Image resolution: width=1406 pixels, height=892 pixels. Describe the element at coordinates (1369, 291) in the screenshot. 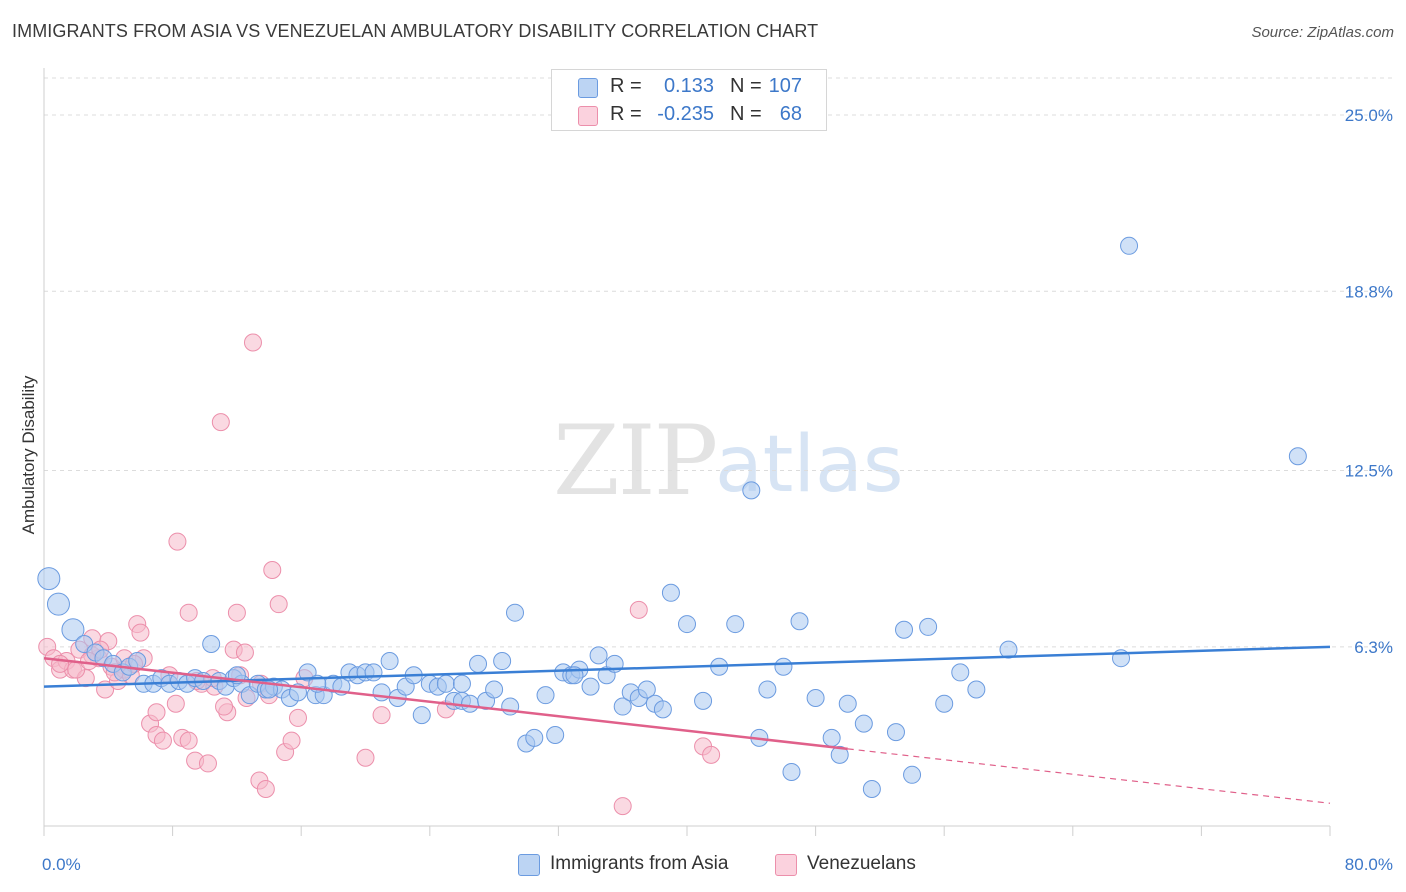

I see `y-tick-label: 18.8%` at that location.